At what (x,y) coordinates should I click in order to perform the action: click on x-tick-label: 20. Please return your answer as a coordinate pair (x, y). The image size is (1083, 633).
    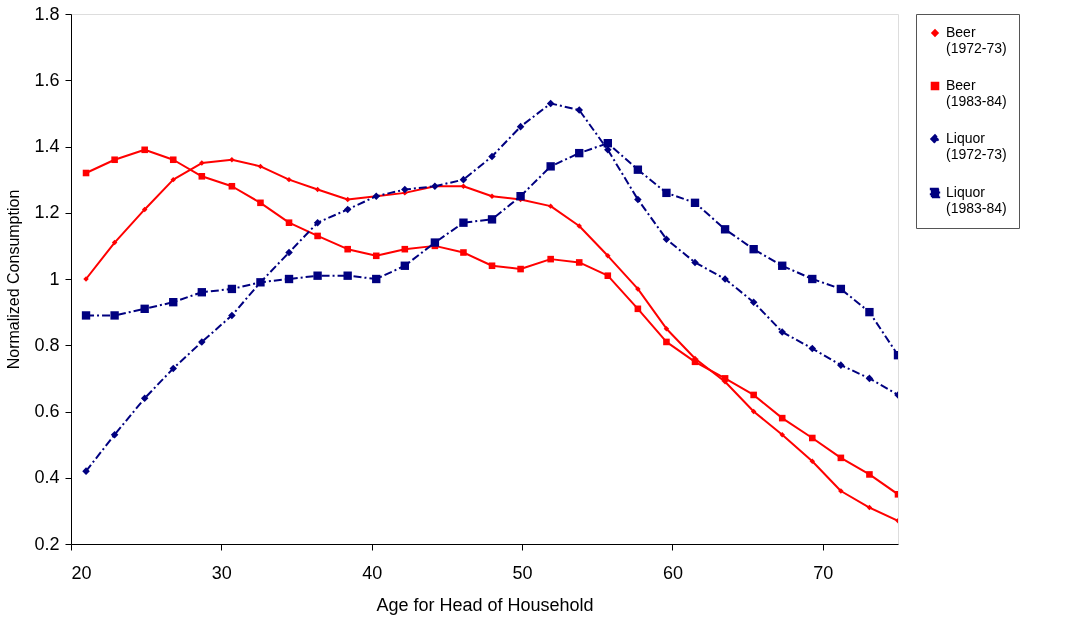
    Looking at the image, I should click on (81, 572).